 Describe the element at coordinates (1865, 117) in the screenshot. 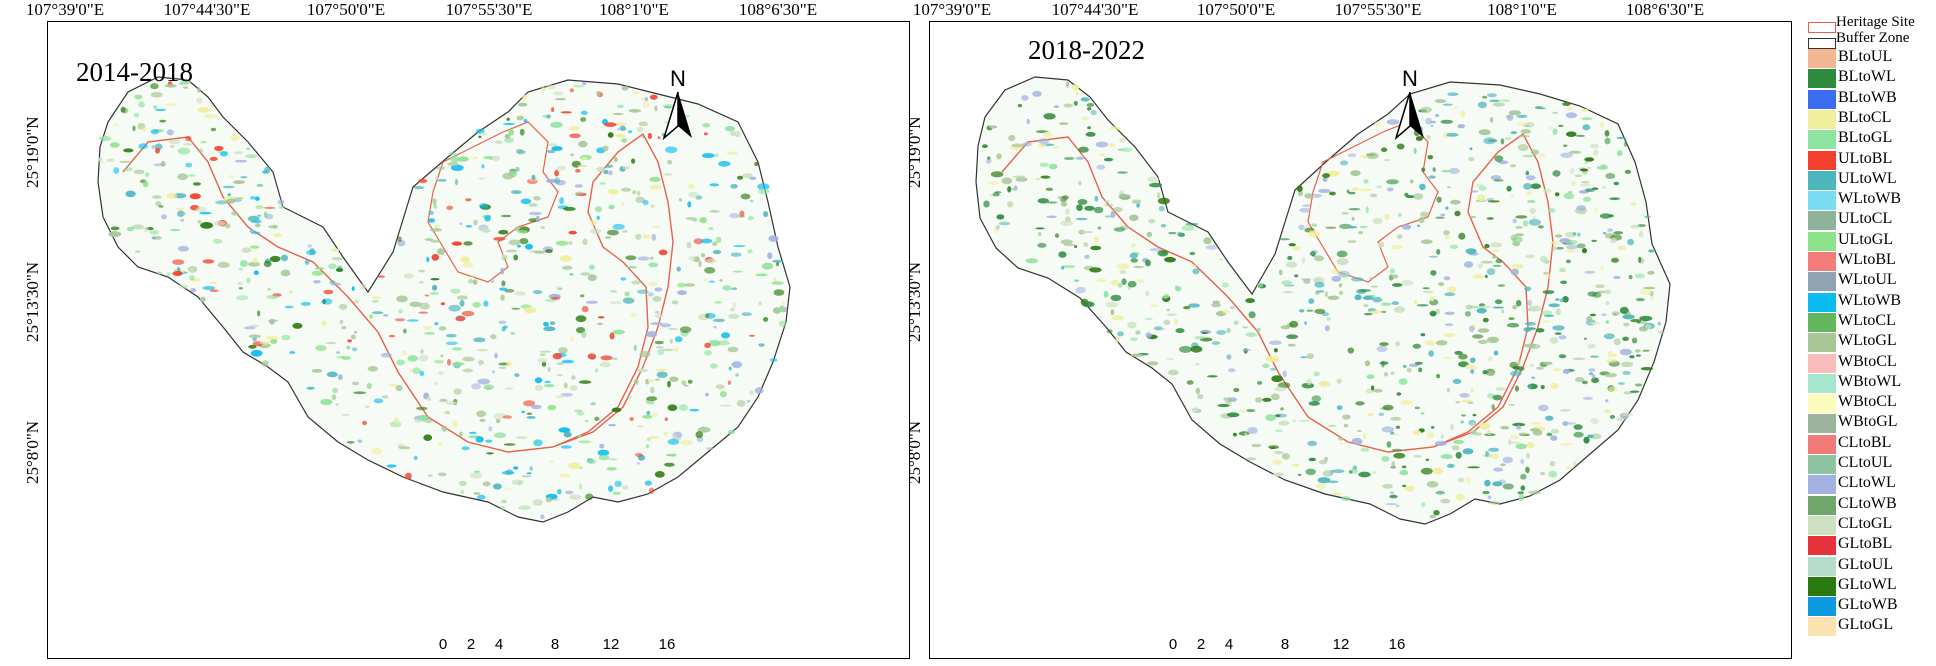

I see `legend-label: BLtoCL` at that location.